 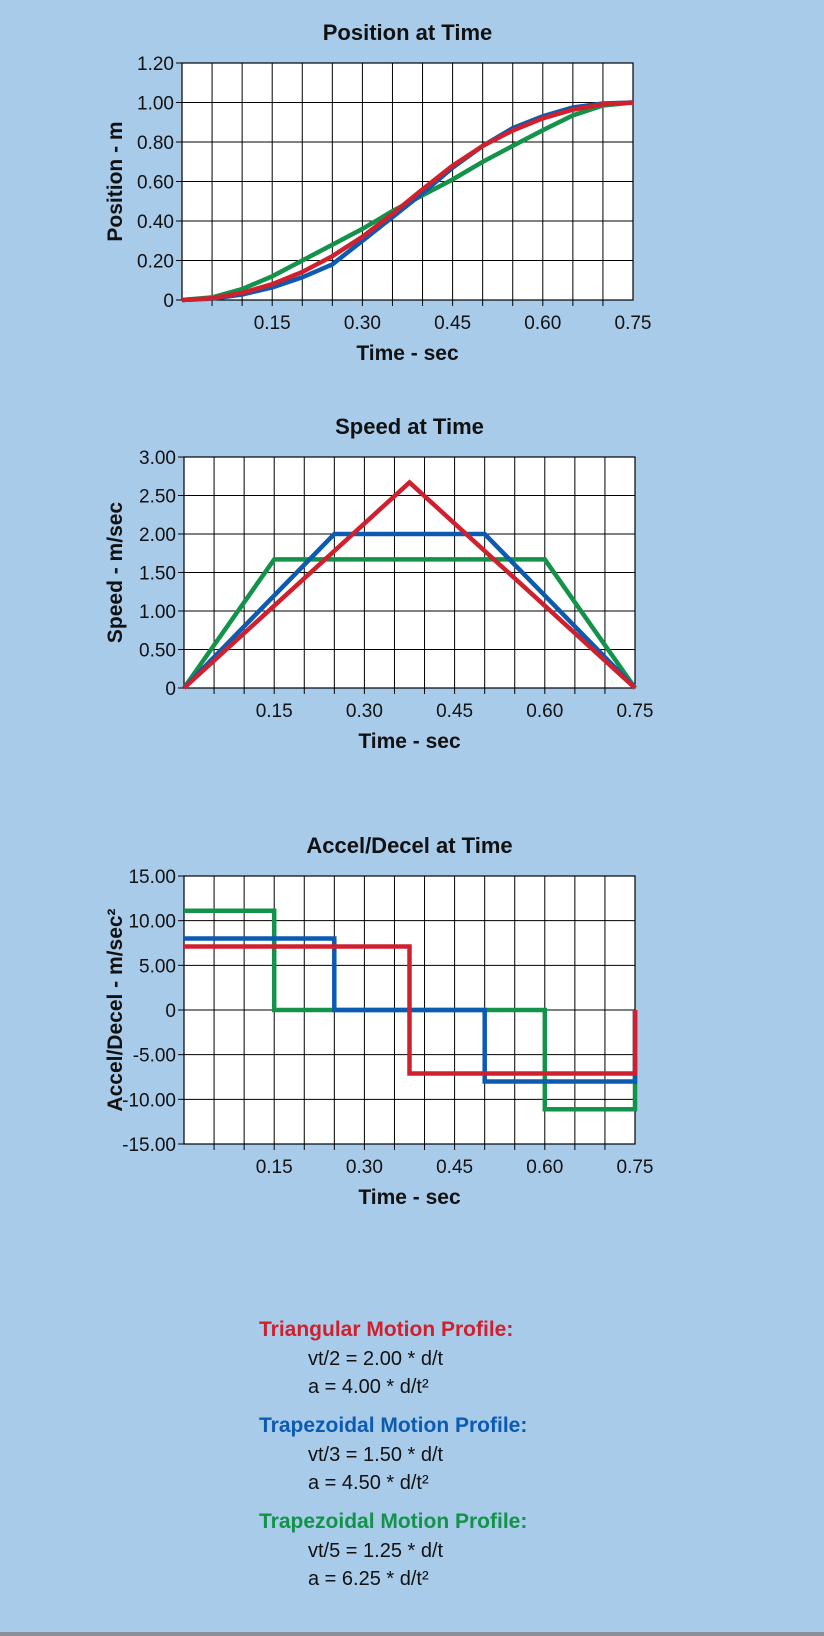 I want to click on speed-x-tick-label: 0.15, so click(x=274, y=711).